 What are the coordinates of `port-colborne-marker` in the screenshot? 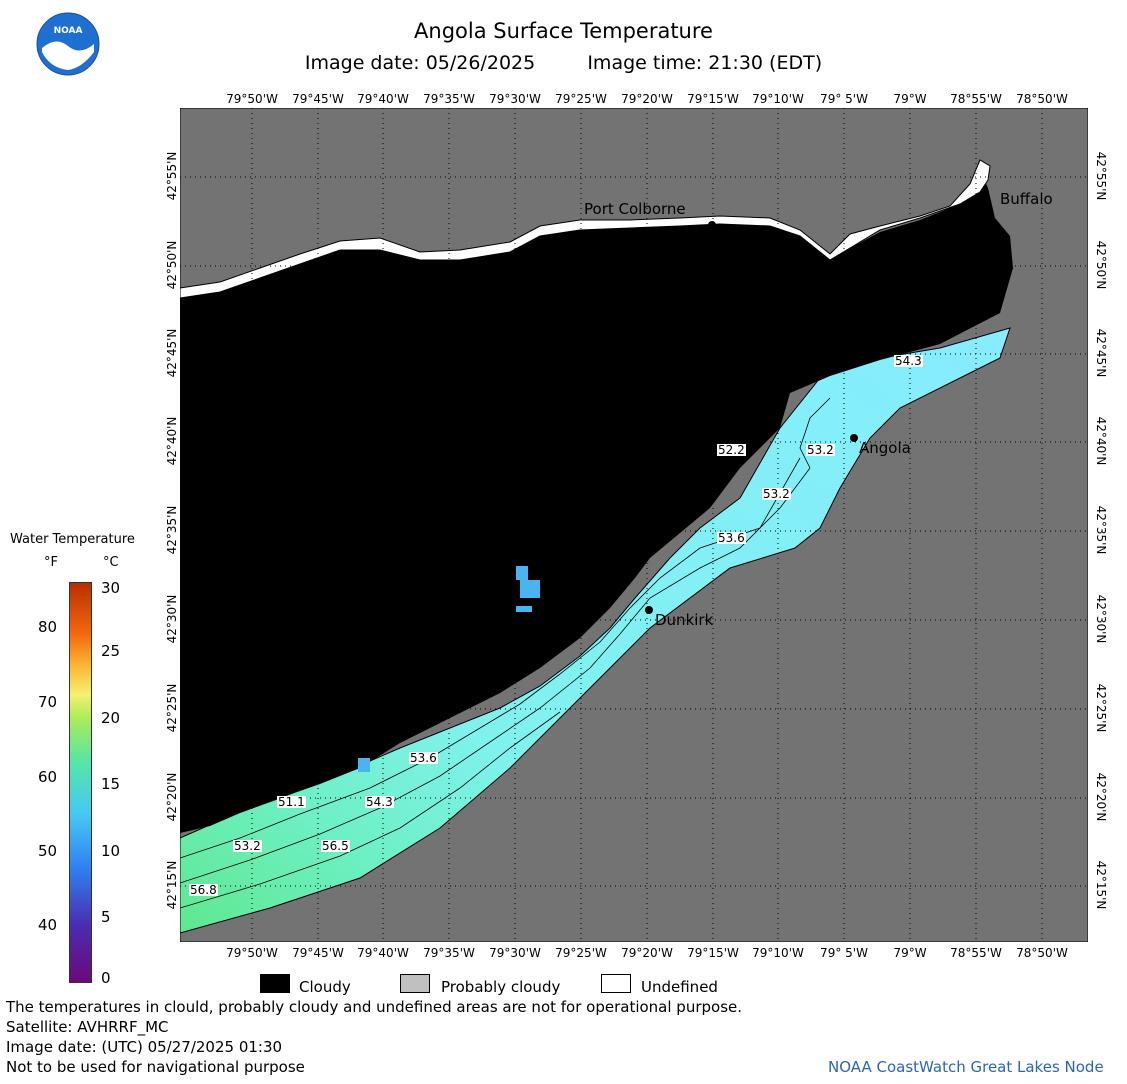 It's located at (712, 225).